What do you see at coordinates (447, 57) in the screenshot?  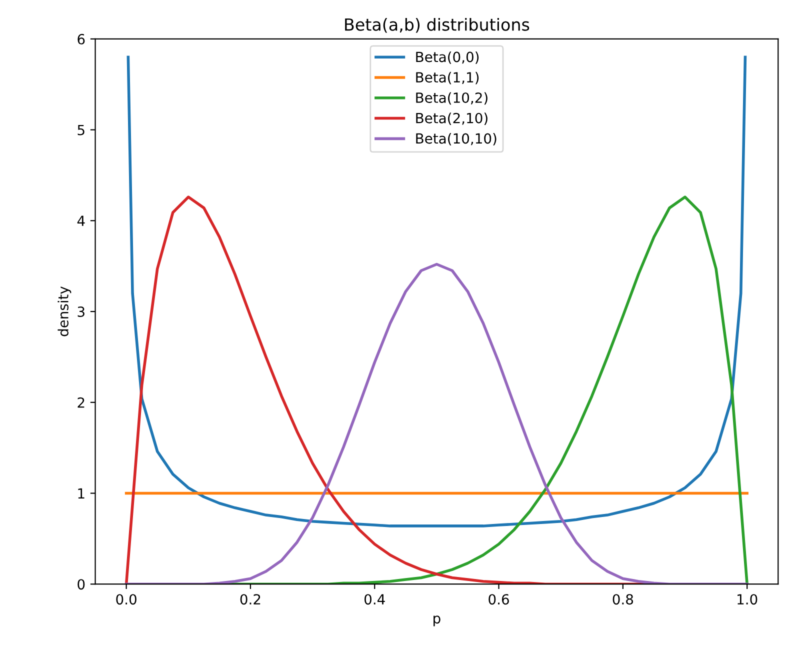 I see `legend-label: Beta(0,0)` at bounding box center [447, 57].